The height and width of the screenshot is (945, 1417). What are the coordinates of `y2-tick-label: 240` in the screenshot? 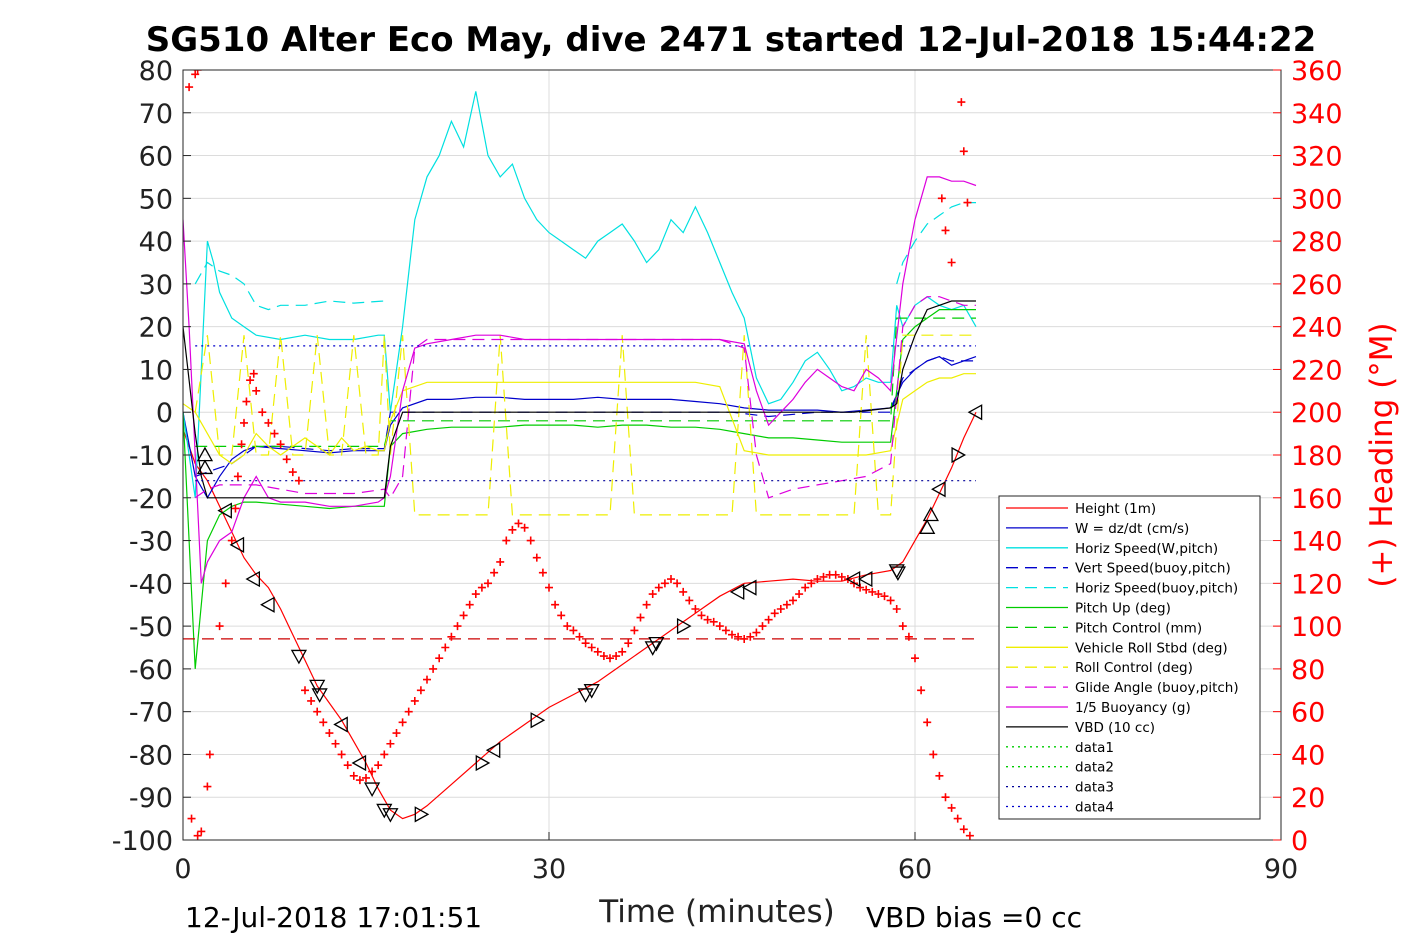 It's located at (1317, 328).